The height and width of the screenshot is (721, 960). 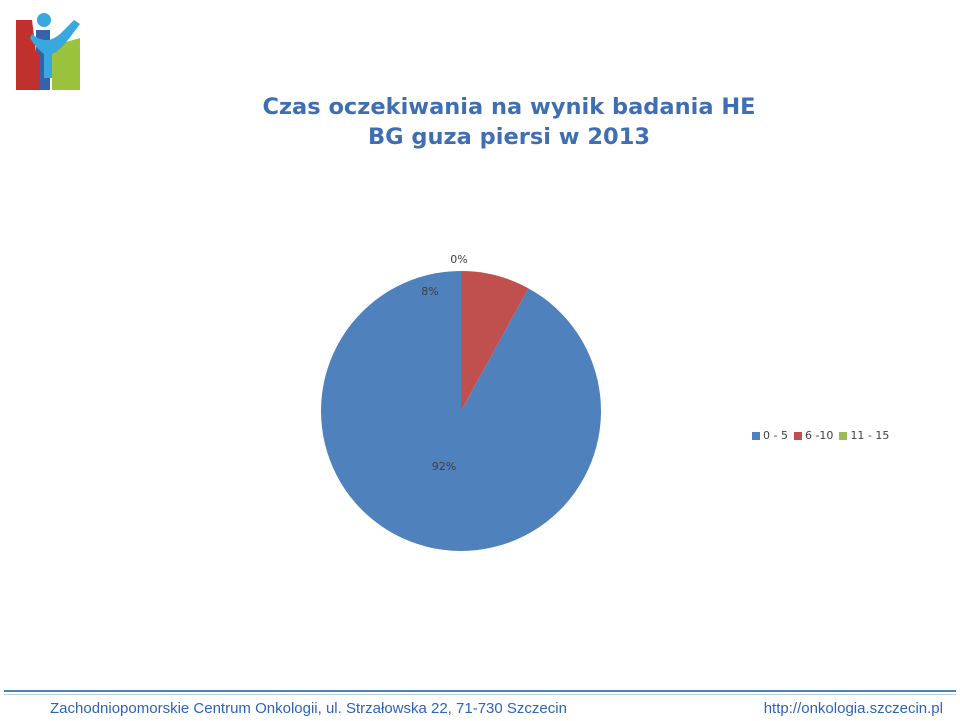 I want to click on slice-label-1: 8%, so click(x=429, y=291).